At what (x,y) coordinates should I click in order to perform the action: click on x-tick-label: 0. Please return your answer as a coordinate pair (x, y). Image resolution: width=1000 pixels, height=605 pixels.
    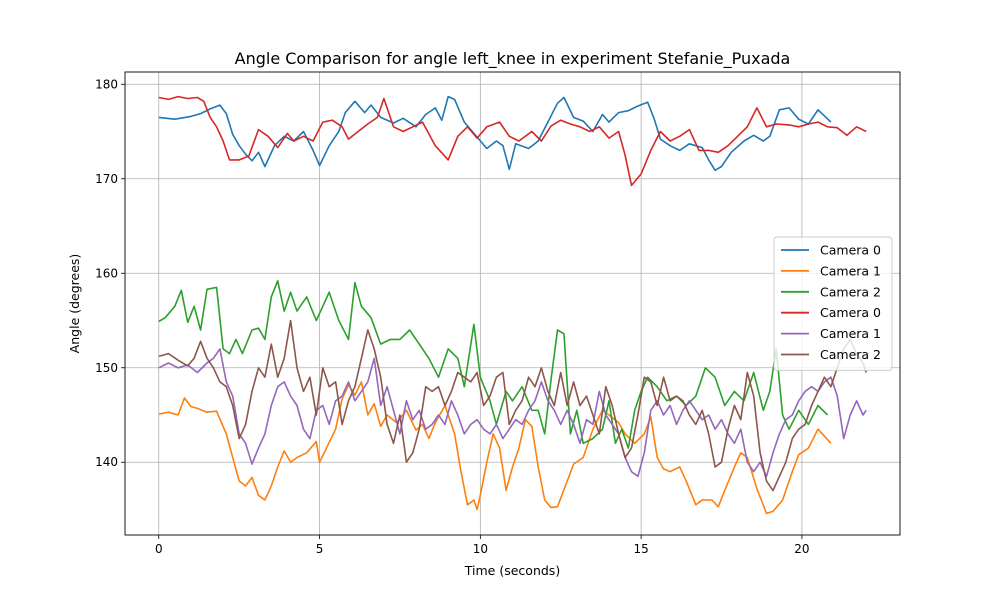
    Looking at the image, I should click on (159, 549).